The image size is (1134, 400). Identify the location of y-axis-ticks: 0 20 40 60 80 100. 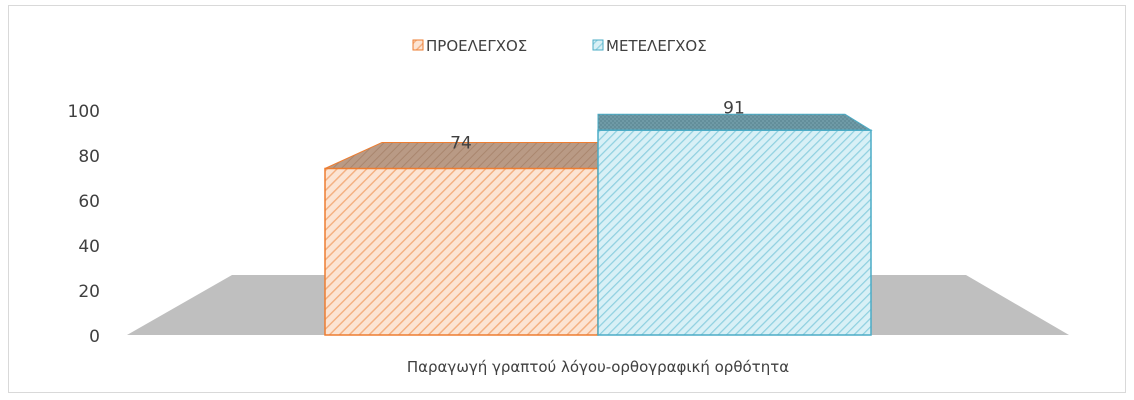
(84, 224).